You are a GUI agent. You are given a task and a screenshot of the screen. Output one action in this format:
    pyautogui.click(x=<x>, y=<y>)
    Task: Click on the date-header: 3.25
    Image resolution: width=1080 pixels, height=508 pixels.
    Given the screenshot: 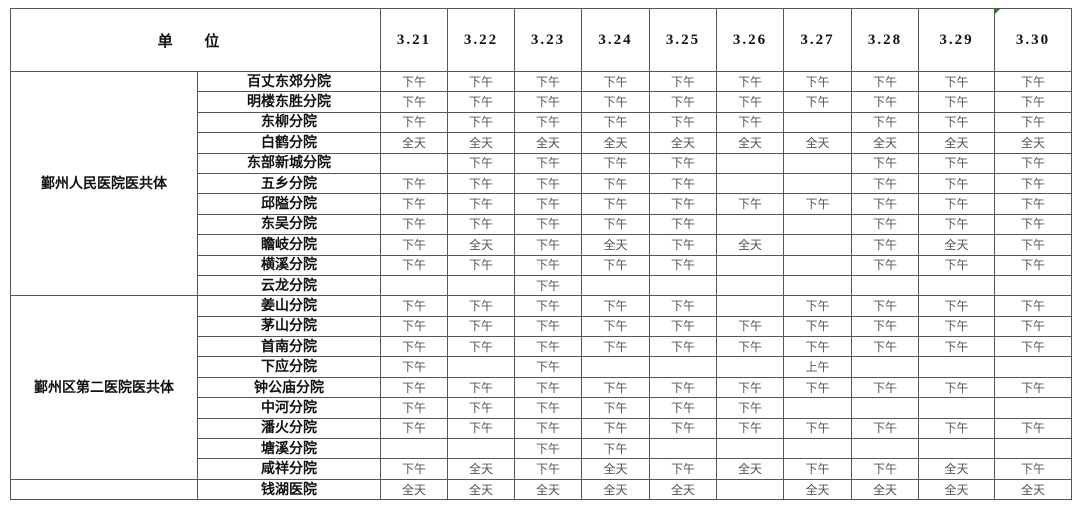 What is the action you would take?
    pyautogui.click(x=683, y=40)
    